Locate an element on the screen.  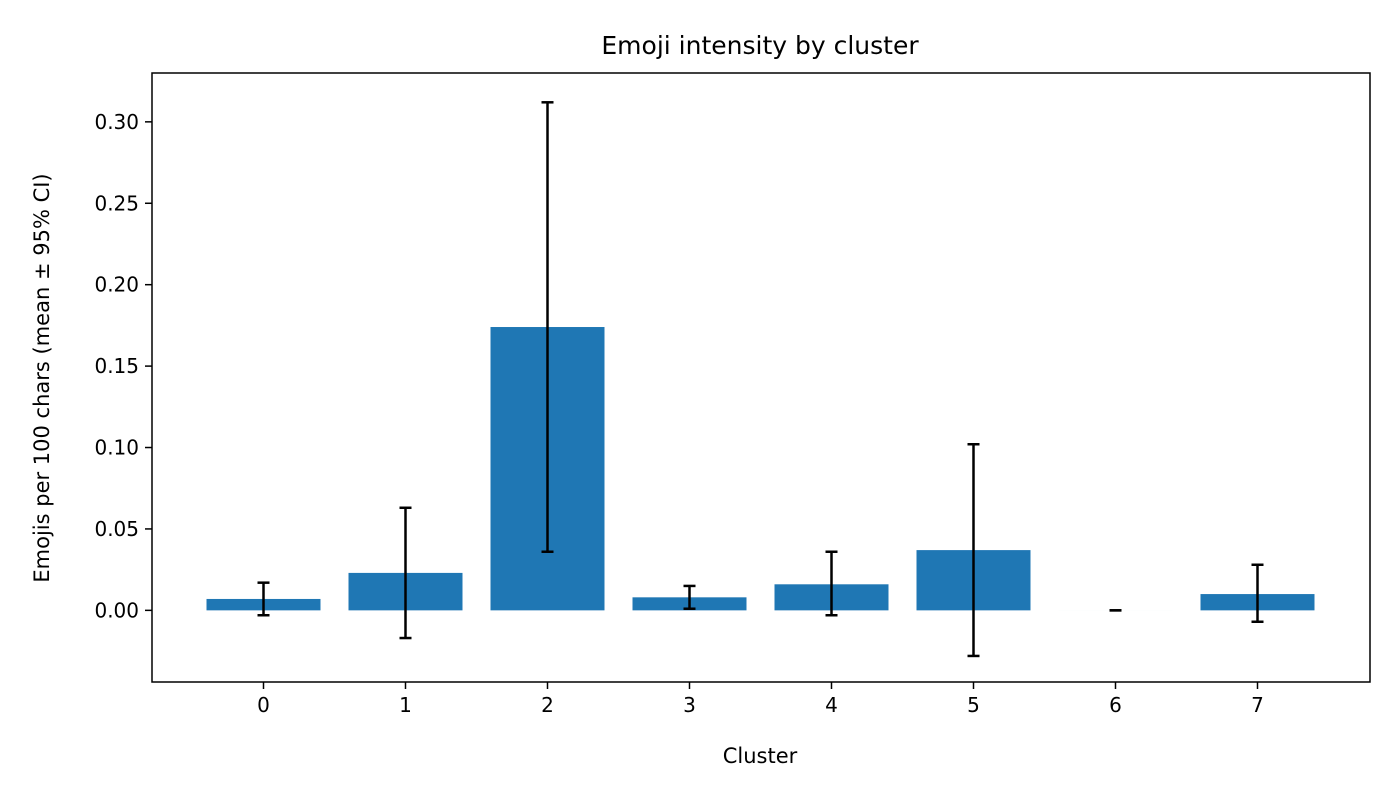
y-tick-label: 0.20 is located at coordinates (116, 285).